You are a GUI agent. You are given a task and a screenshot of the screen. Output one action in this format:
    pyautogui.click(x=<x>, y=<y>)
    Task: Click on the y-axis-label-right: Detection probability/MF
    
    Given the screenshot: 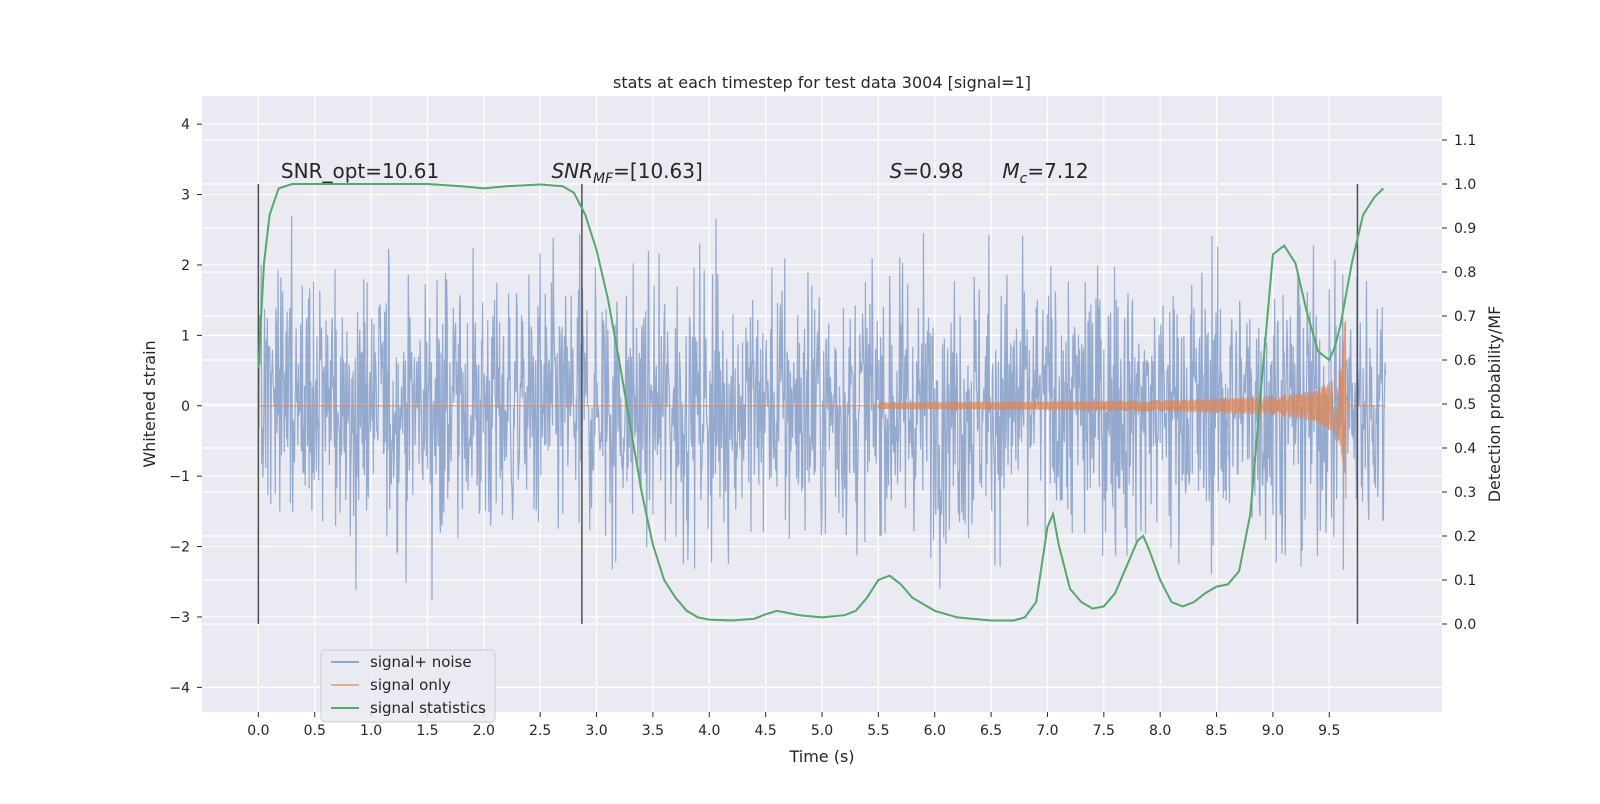 What is the action you would take?
    pyautogui.click(x=1494, y=404)
    